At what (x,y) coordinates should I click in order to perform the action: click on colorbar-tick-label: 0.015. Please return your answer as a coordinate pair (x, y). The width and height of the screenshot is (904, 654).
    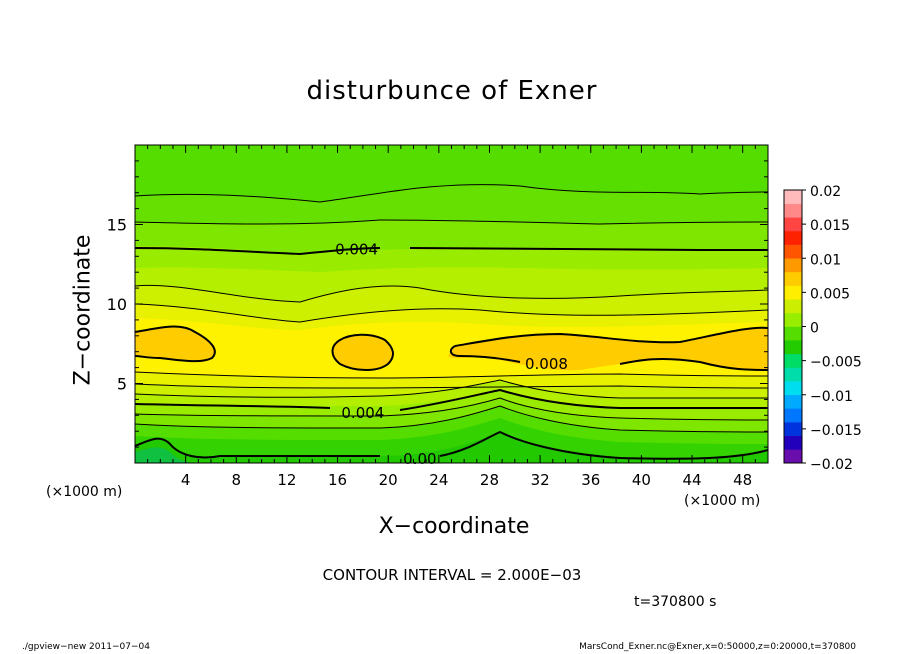
    Looking at the image, I should click on (830, 226).